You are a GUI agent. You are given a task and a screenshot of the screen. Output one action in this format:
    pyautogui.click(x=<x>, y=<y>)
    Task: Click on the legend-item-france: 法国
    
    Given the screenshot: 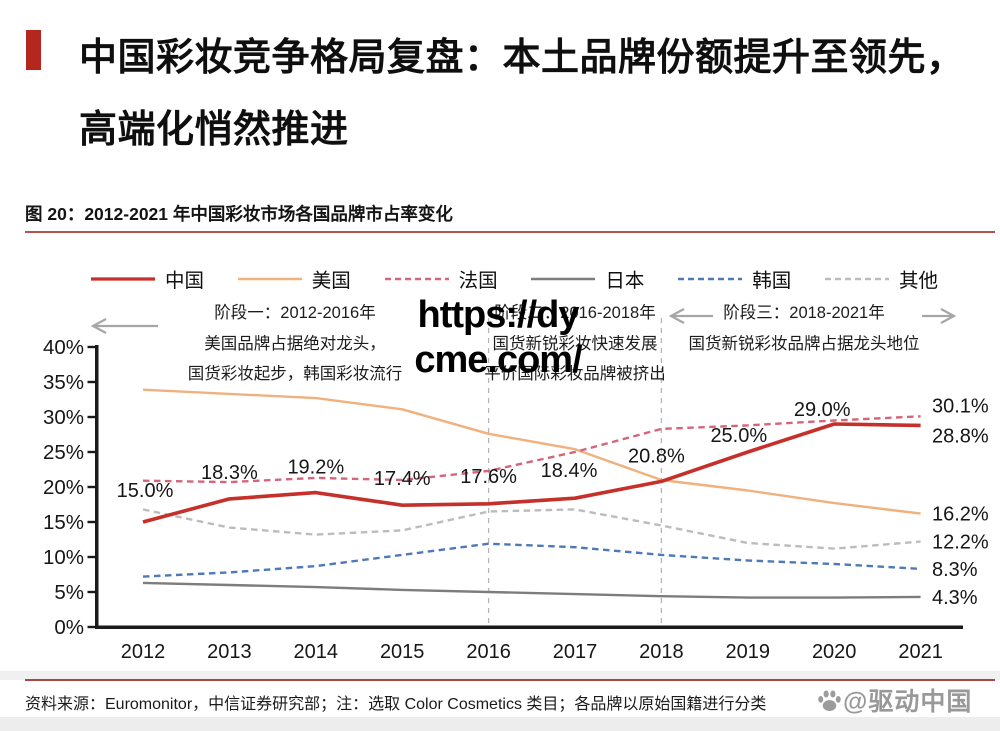 What is the action you would take?
    pyautogui.click(x=441, y=278)
    